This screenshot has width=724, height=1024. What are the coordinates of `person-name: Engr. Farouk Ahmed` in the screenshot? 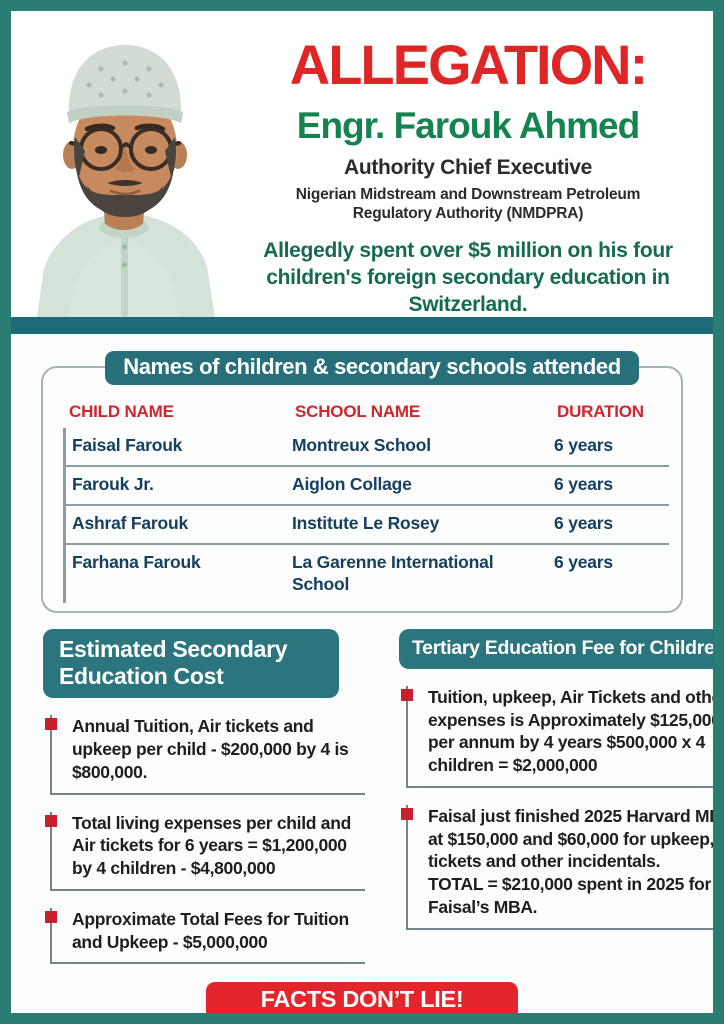 It's located at (468, 125).